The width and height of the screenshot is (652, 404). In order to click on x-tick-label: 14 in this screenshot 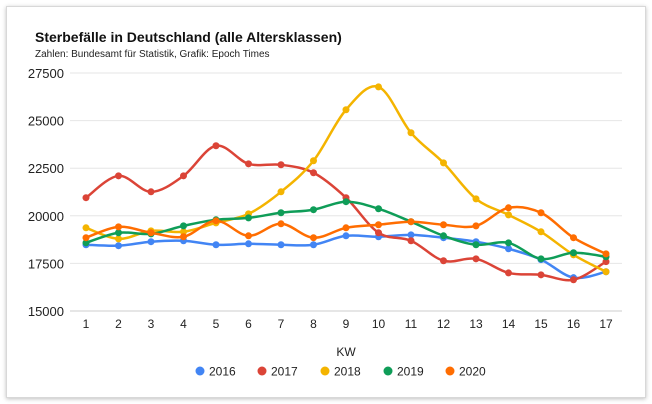, I will do `click(509, 324)`.